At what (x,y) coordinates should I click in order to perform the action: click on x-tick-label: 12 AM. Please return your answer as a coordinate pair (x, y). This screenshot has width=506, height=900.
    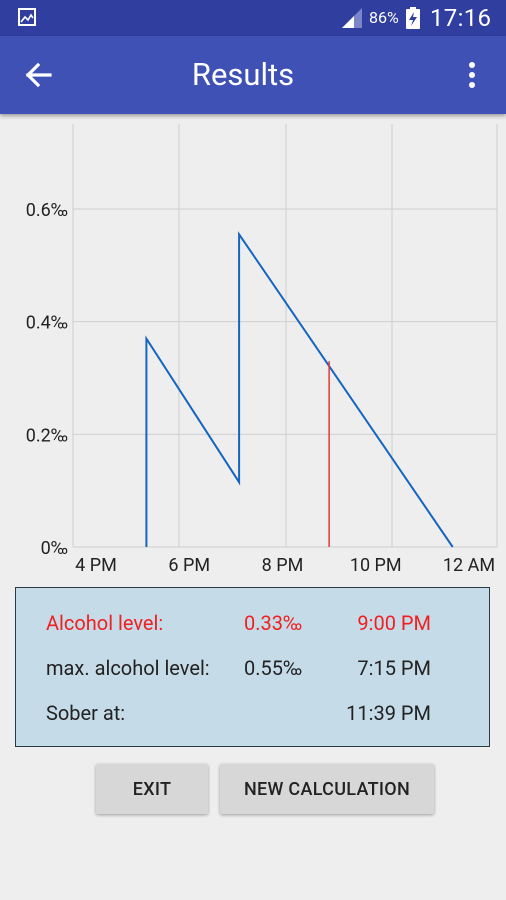
    Looking at the image, I should click on (469, 565).